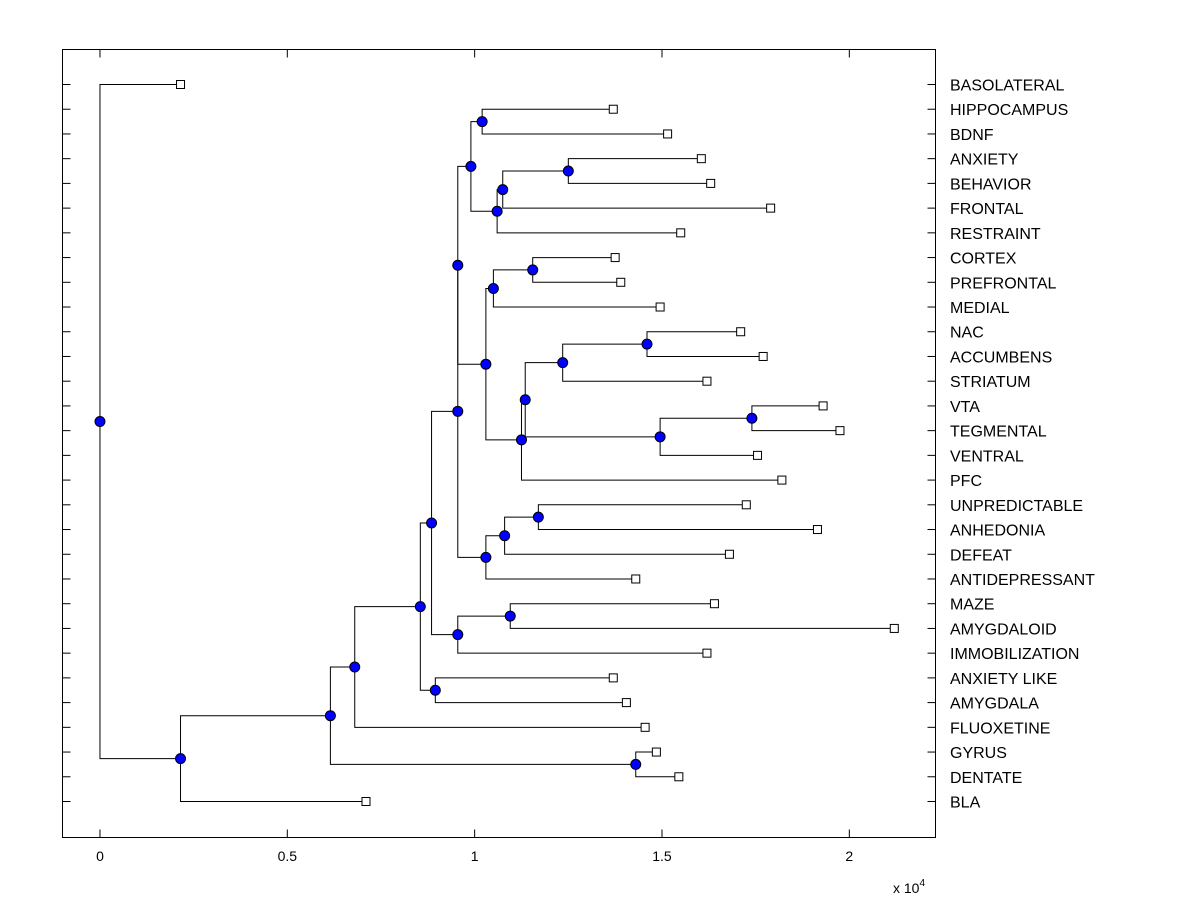 This screenshot has width=1200, height=900. Describe the element at coordinates (987, 456) in the screenshot. I see `leaf-label: VENTRAL` at that location.